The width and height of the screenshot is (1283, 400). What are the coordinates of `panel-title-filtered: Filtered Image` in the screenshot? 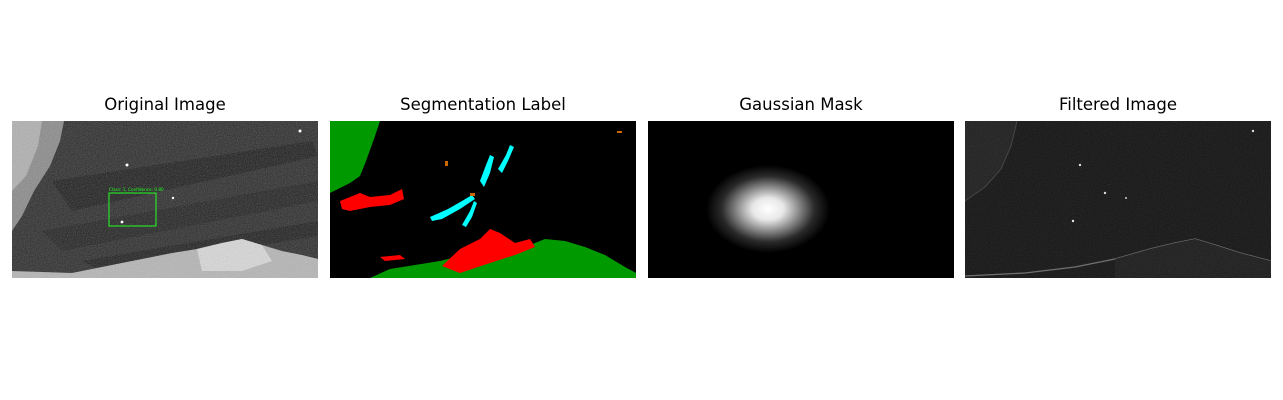 It's located at (1118, 104).